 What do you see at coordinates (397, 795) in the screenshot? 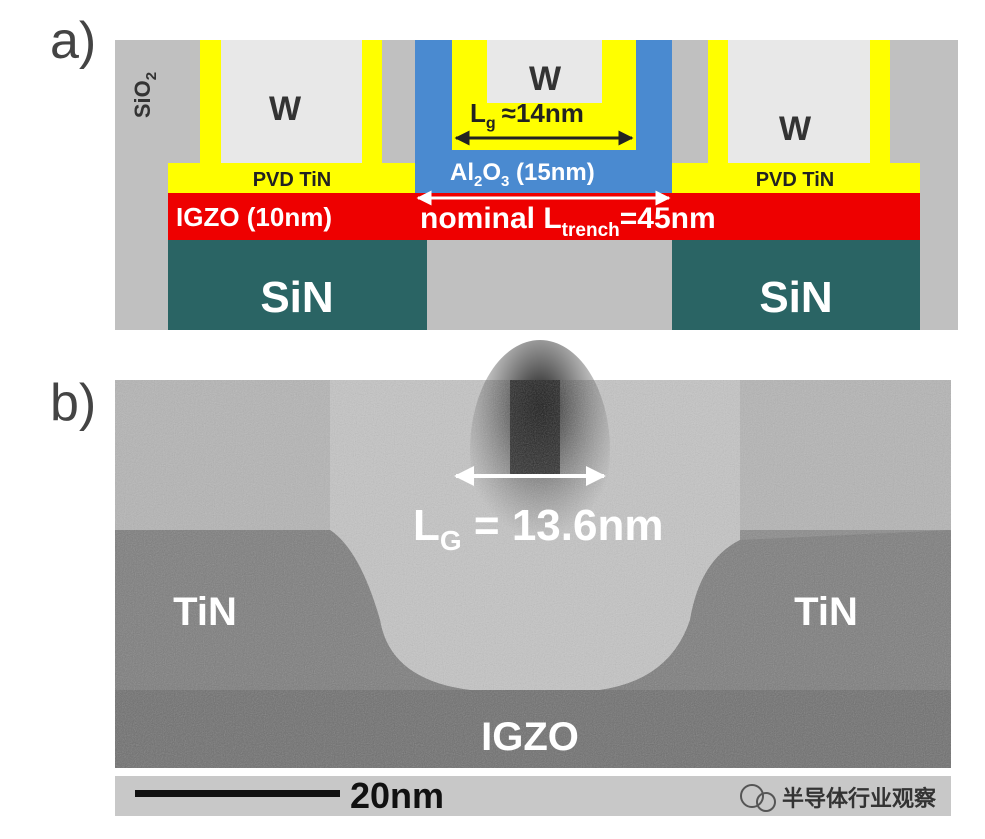
I see `scale-label: 20nm` at bounding box center [397, 795].